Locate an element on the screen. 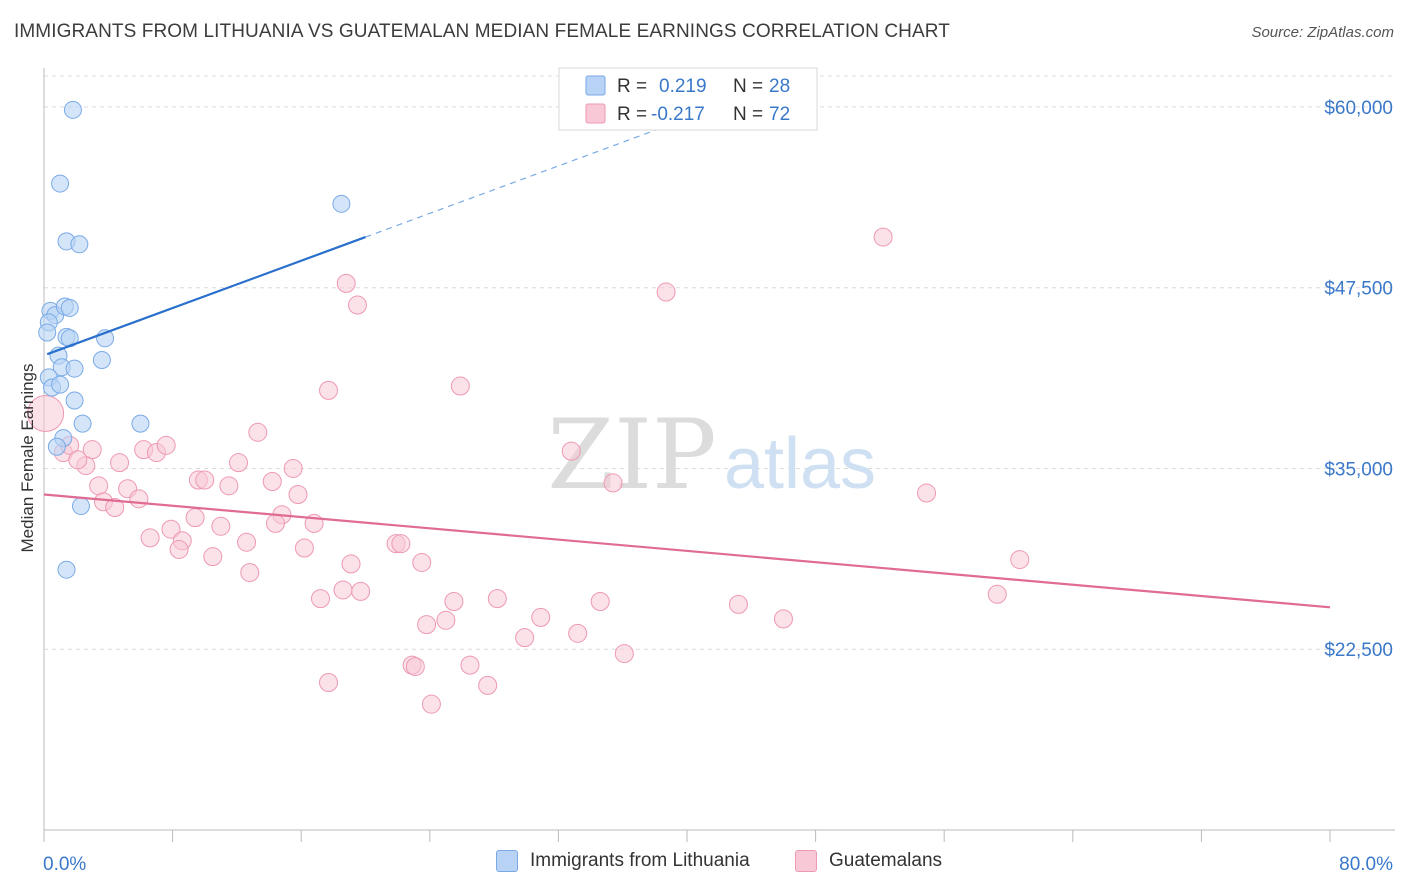 This screenshot has width=1406, height=892. legend-item-lithuania: Immigrants from Lithuania is located at coordinates (623, 861).